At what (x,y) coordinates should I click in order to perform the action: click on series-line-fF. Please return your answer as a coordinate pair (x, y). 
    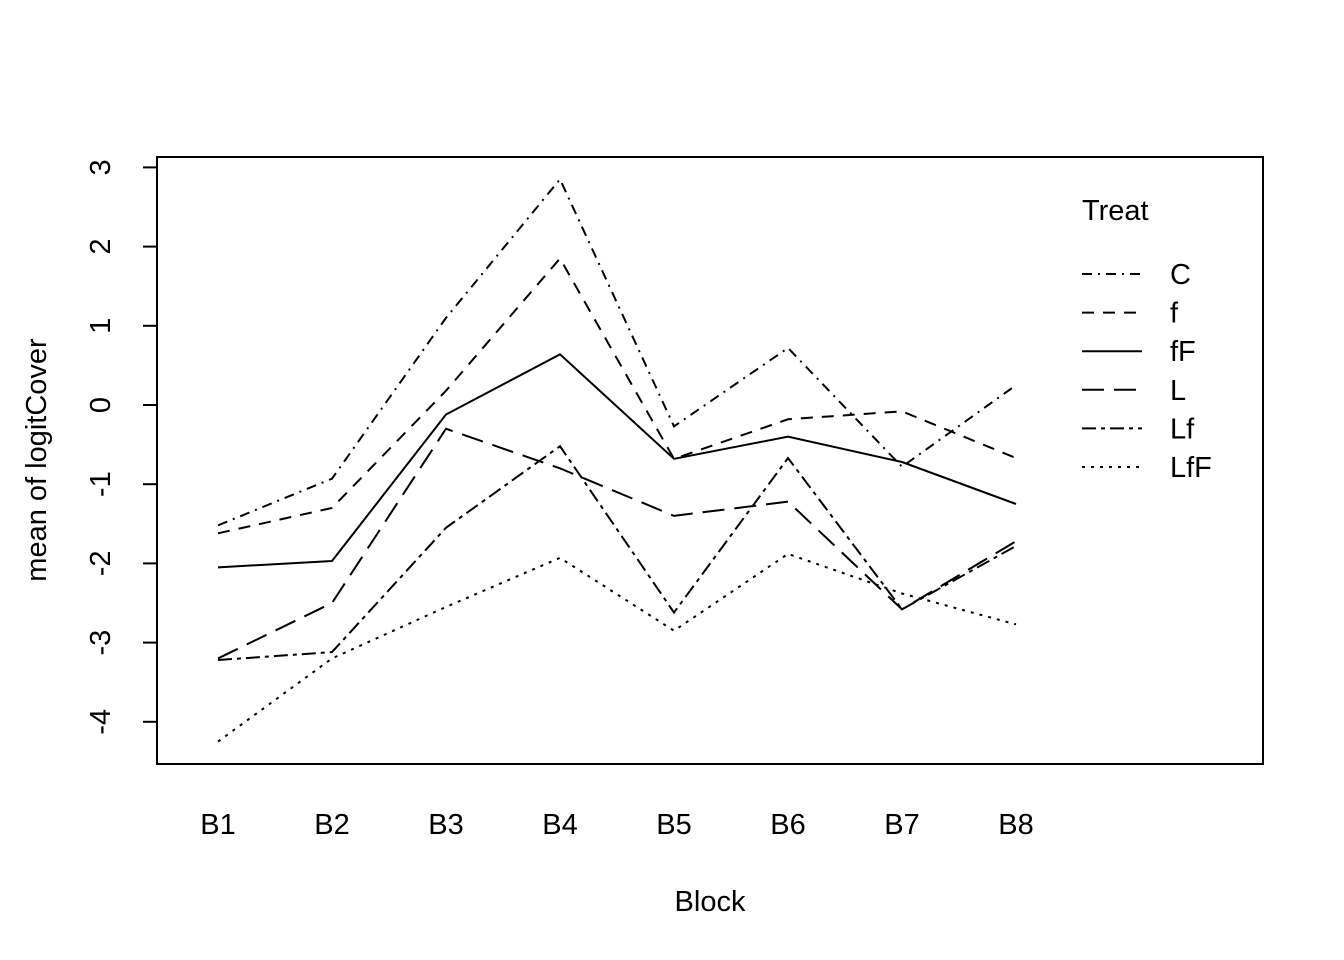
    Looking at the image, I should click on (617, 461).